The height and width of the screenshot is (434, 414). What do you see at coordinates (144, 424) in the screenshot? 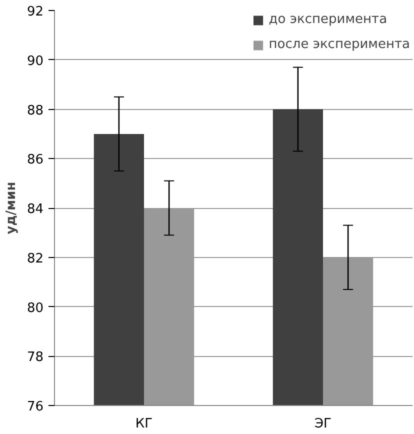
I see `x-tick-label: КГ` at bounding box center [144, 424].